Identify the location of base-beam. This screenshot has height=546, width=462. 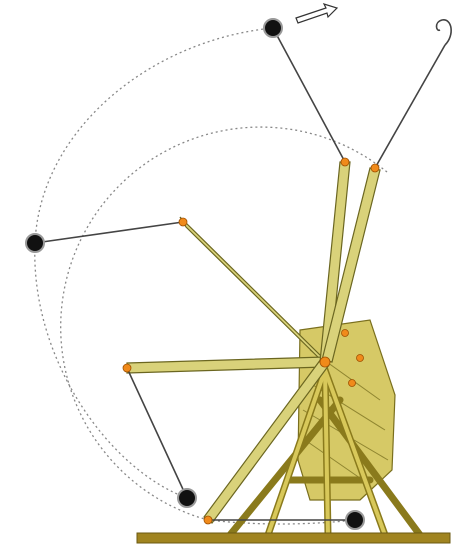
(293, 538).